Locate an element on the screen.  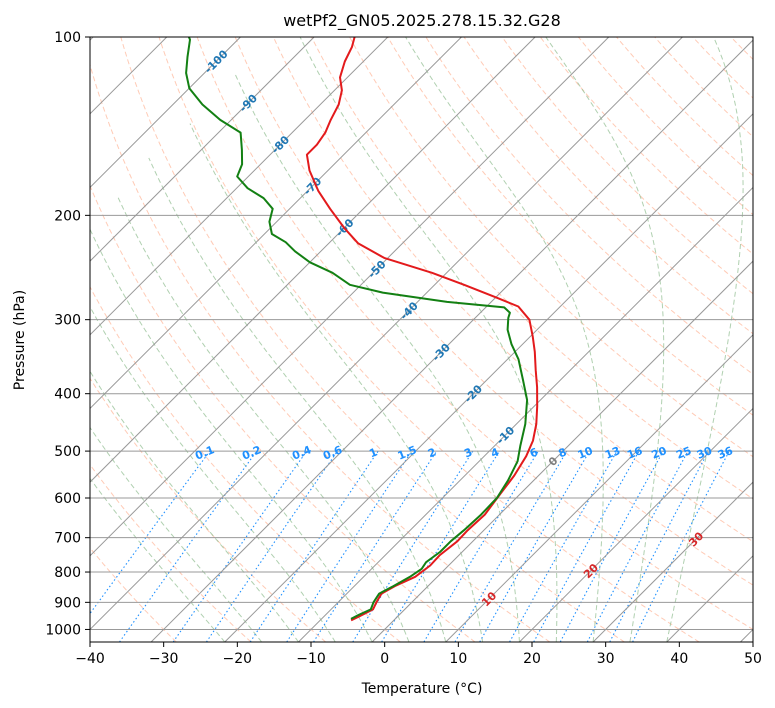
isotherm-label: -90 is located at coordinates (248, 103).